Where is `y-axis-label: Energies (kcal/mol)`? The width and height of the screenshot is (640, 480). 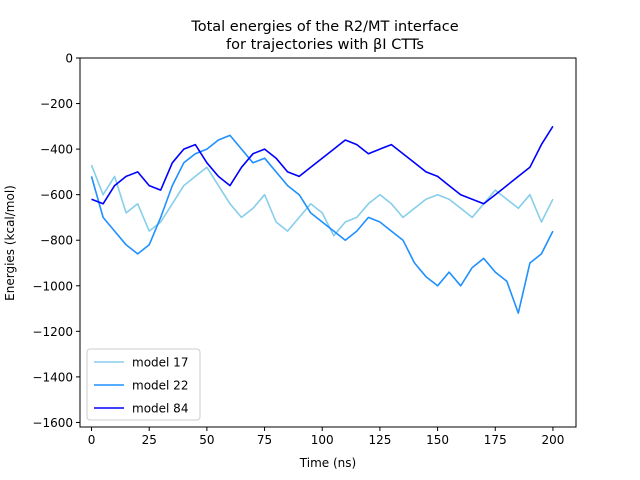 y-axis-label: Energies (kcal/mol) is located at coordinates (10, 243).